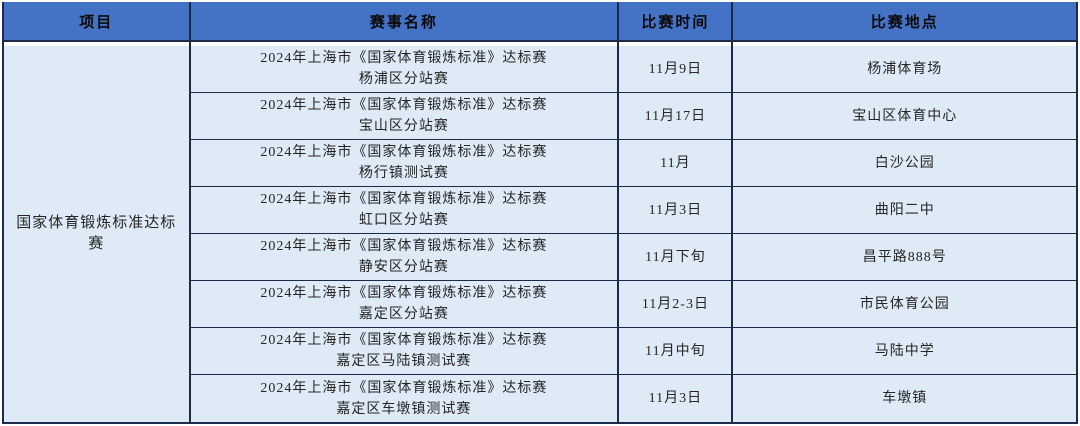 This screenshot has height=426, width=1080. I want to click on table-header-row: 项目 赛事名称 比赛时间 比赛地点, so click(540, 22).